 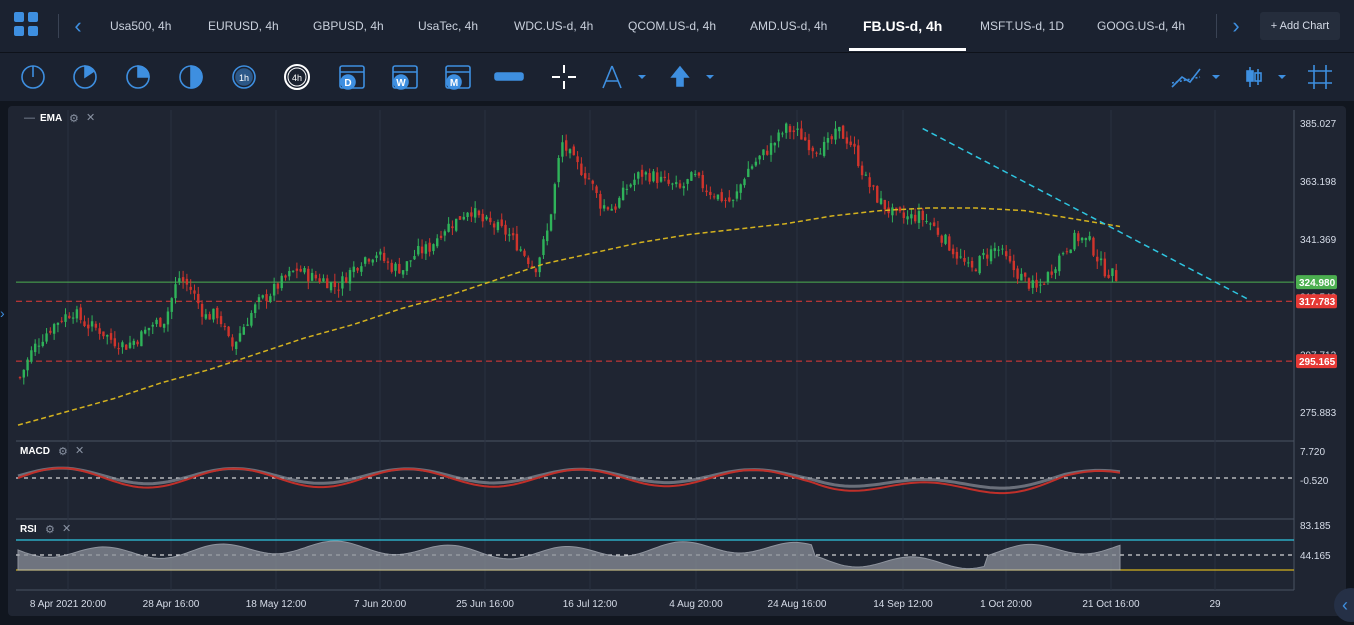 I want to click on svg-text: 1h, so click(x=244, y=78).